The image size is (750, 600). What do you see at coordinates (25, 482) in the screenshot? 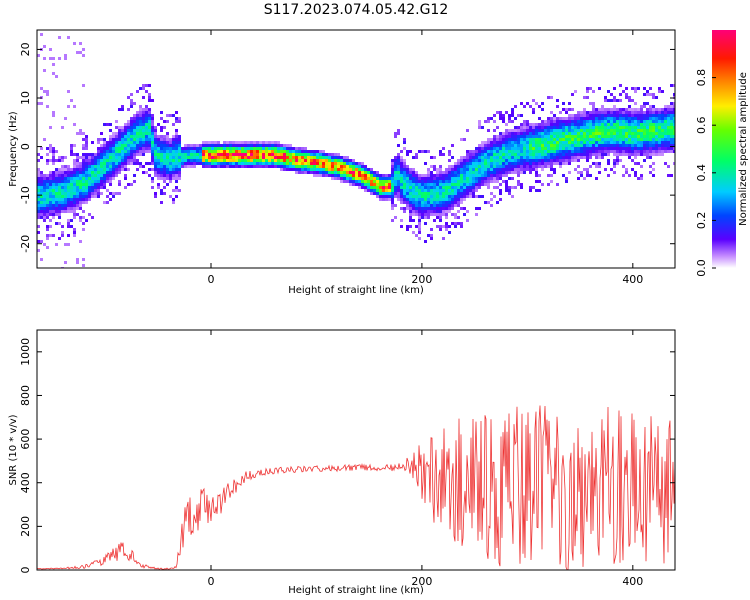
I see `y-tick-label: 400` at bounding box center [25, 482].